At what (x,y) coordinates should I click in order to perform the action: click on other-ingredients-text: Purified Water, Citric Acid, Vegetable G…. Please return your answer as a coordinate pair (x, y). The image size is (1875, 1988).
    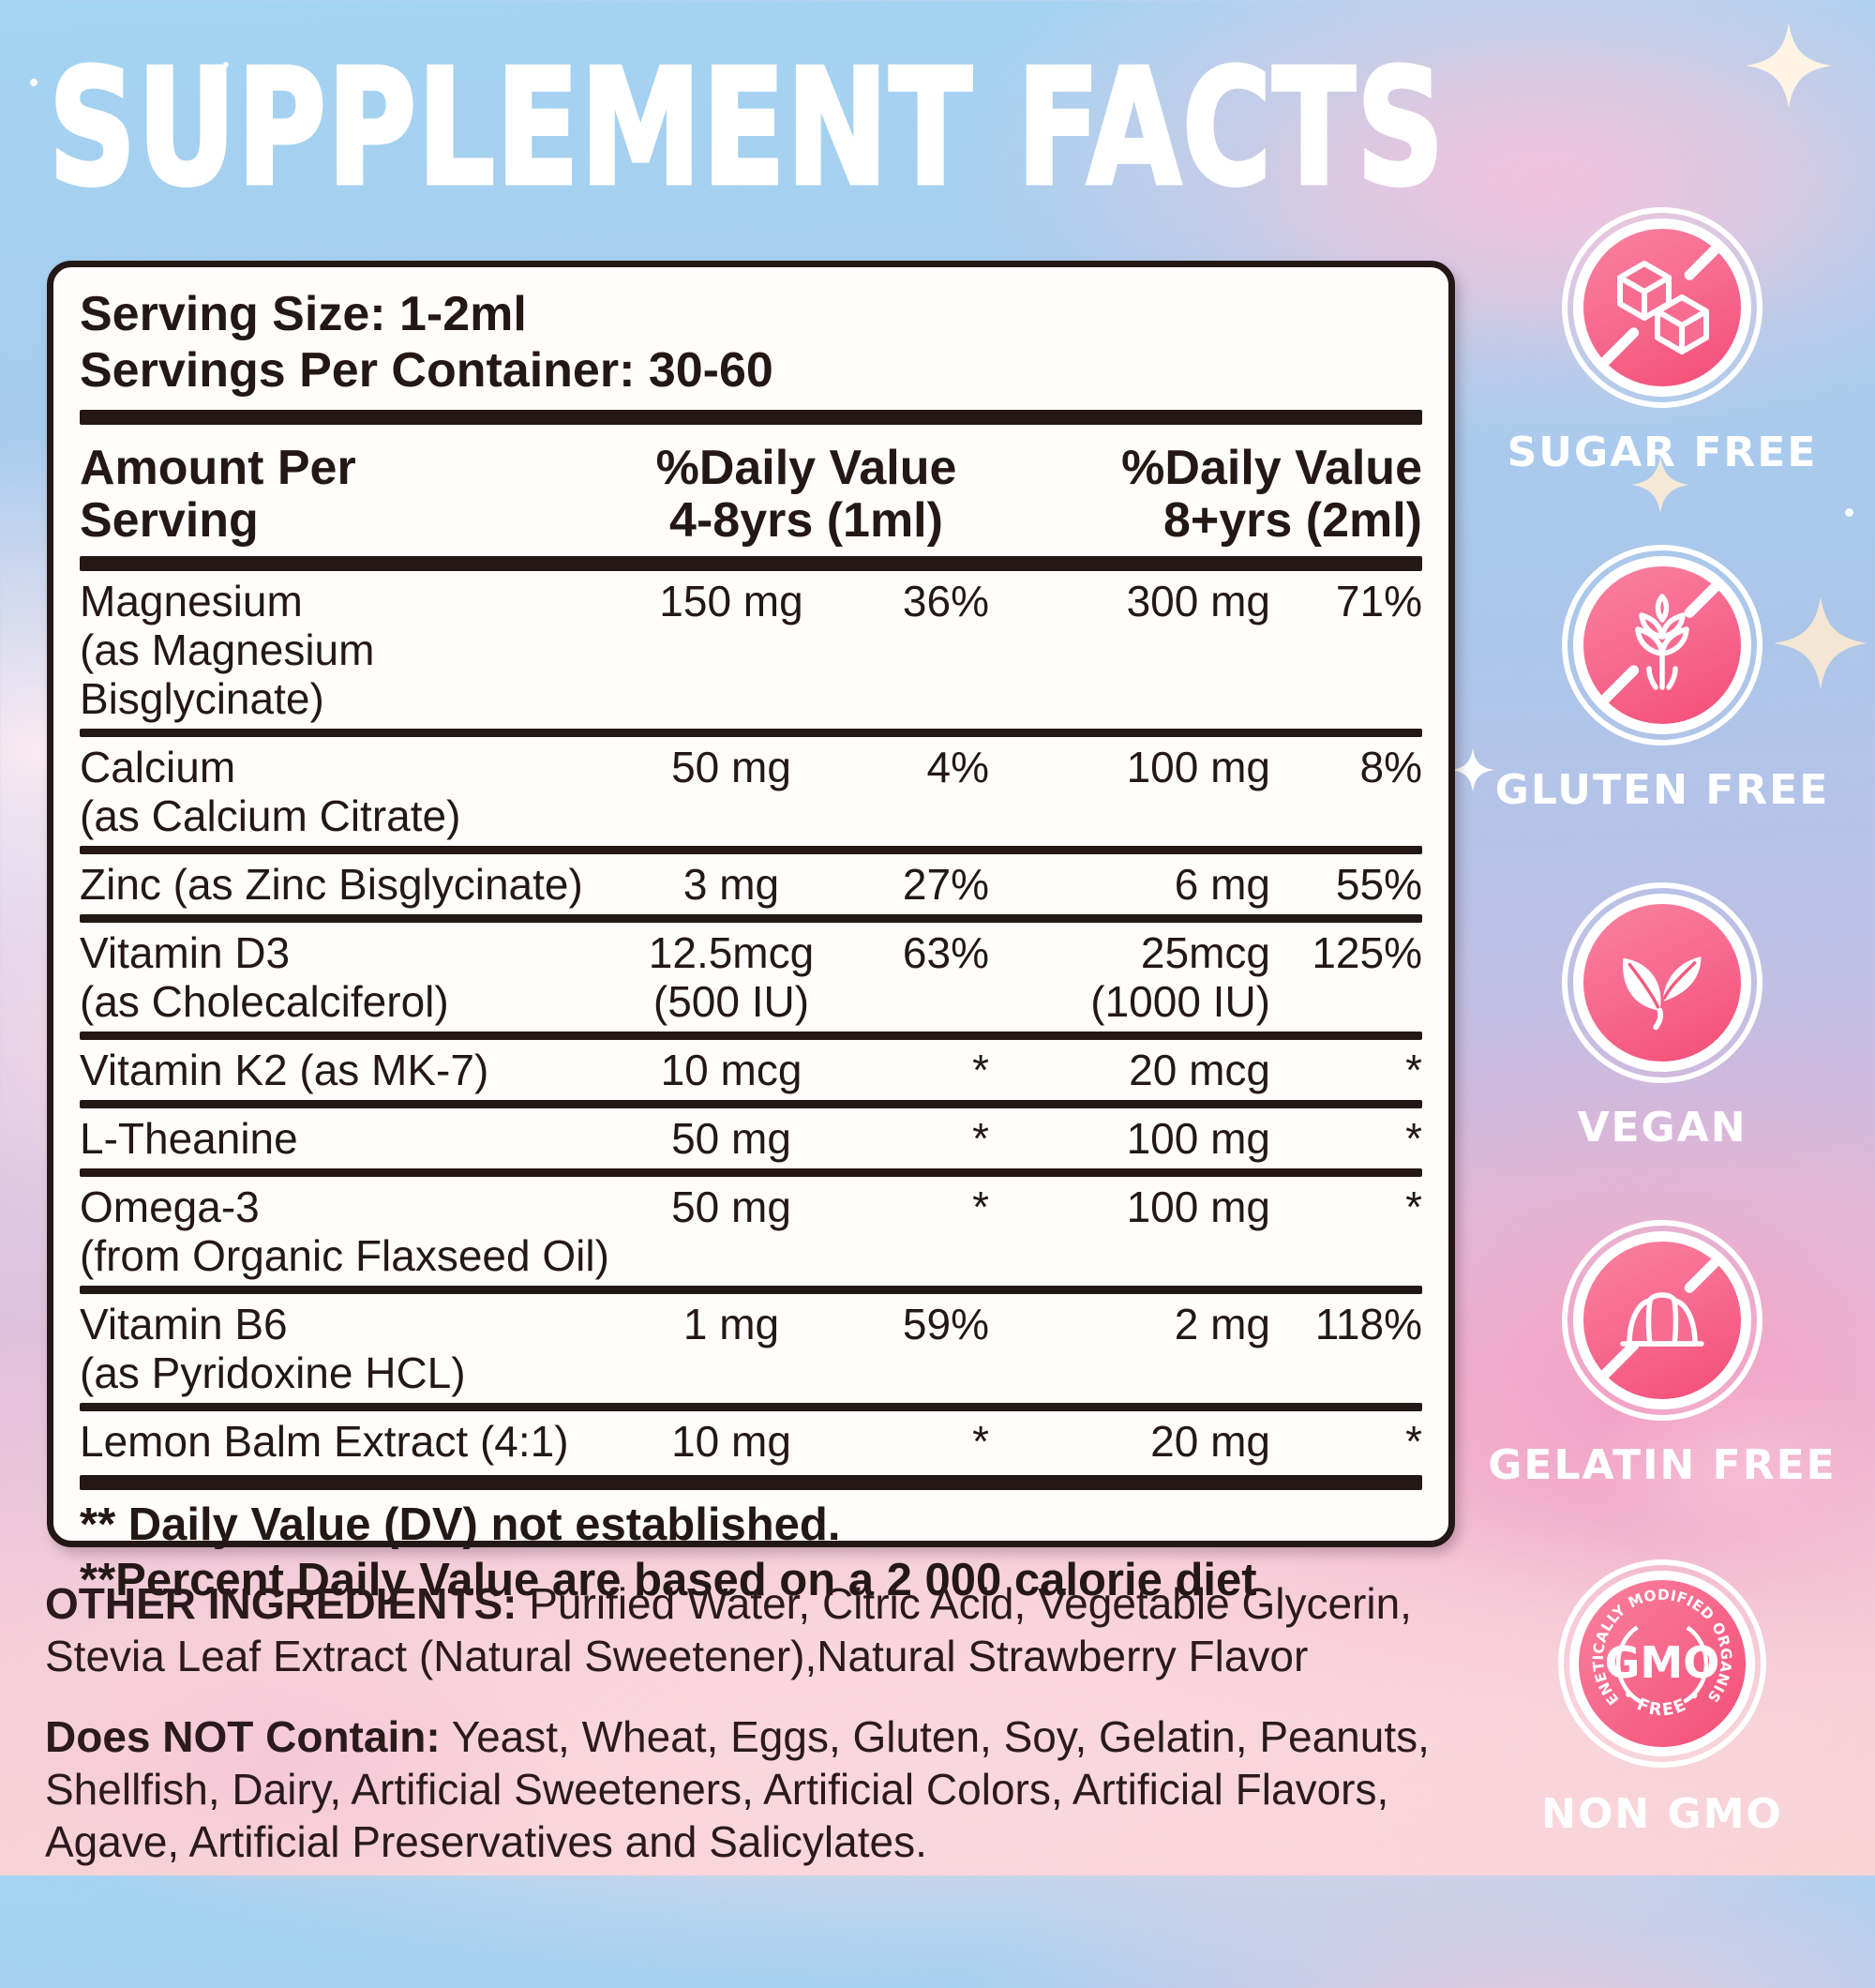
    Looking at the image, I should click on (728, 1629).